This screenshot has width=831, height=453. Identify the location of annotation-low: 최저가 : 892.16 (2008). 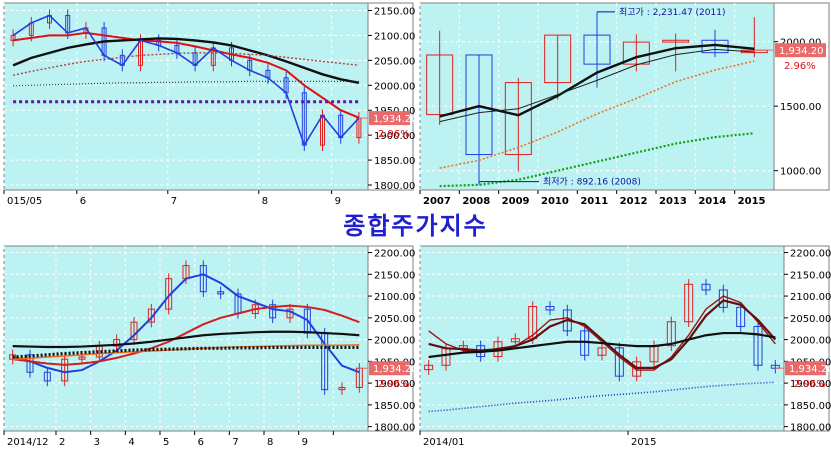
(592, 182).